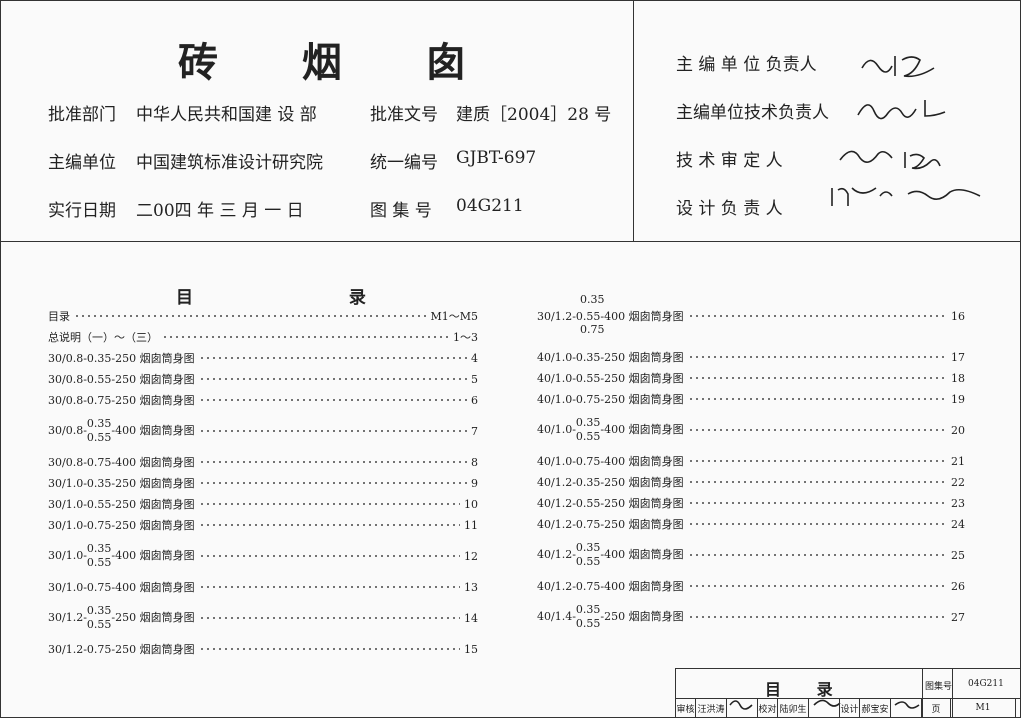  Describe the element at coordinates (958, 461) in the screenshot. I see `entry-page: 21` at that location.